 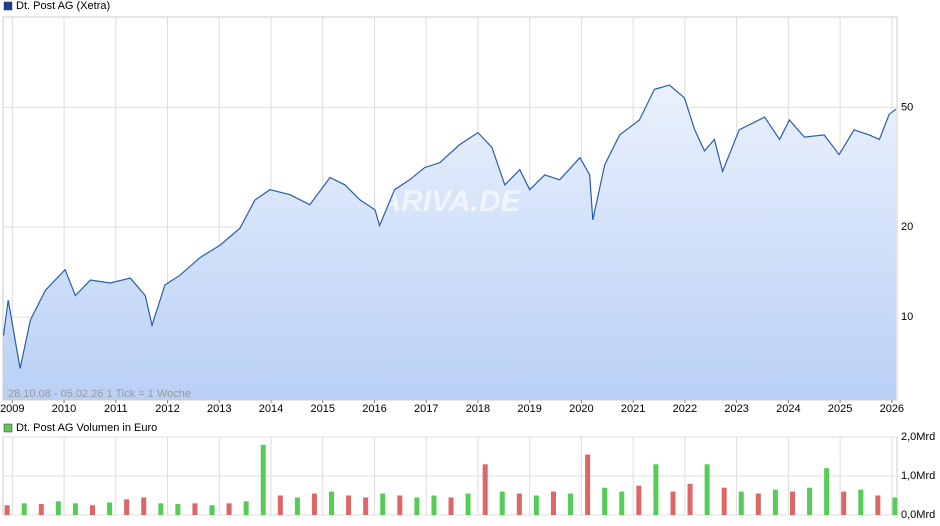 What do you see at coordinates (86, 428) in the screenshot?
I see `legend-label: Dt. Post AG Volumen in Euro` at bounding box center [86, 428].